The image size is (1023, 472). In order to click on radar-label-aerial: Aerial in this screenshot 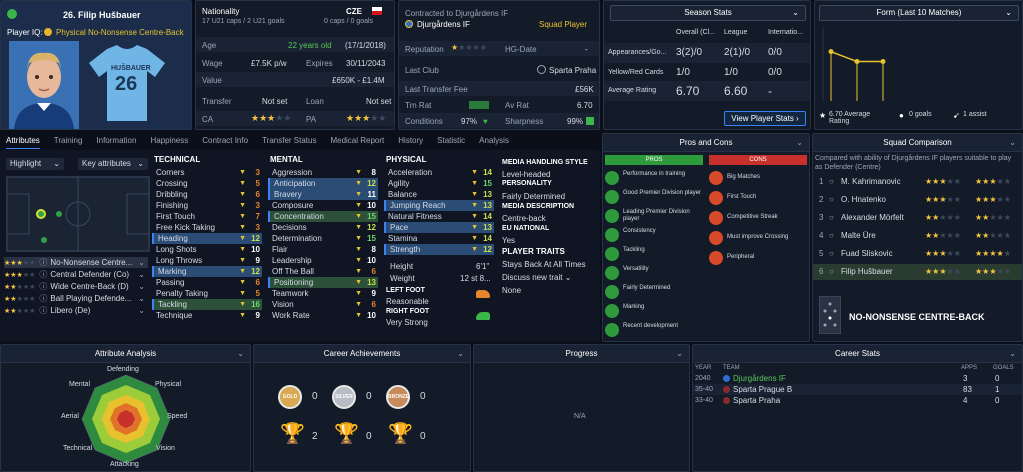, I will do `click(70, 416)`.